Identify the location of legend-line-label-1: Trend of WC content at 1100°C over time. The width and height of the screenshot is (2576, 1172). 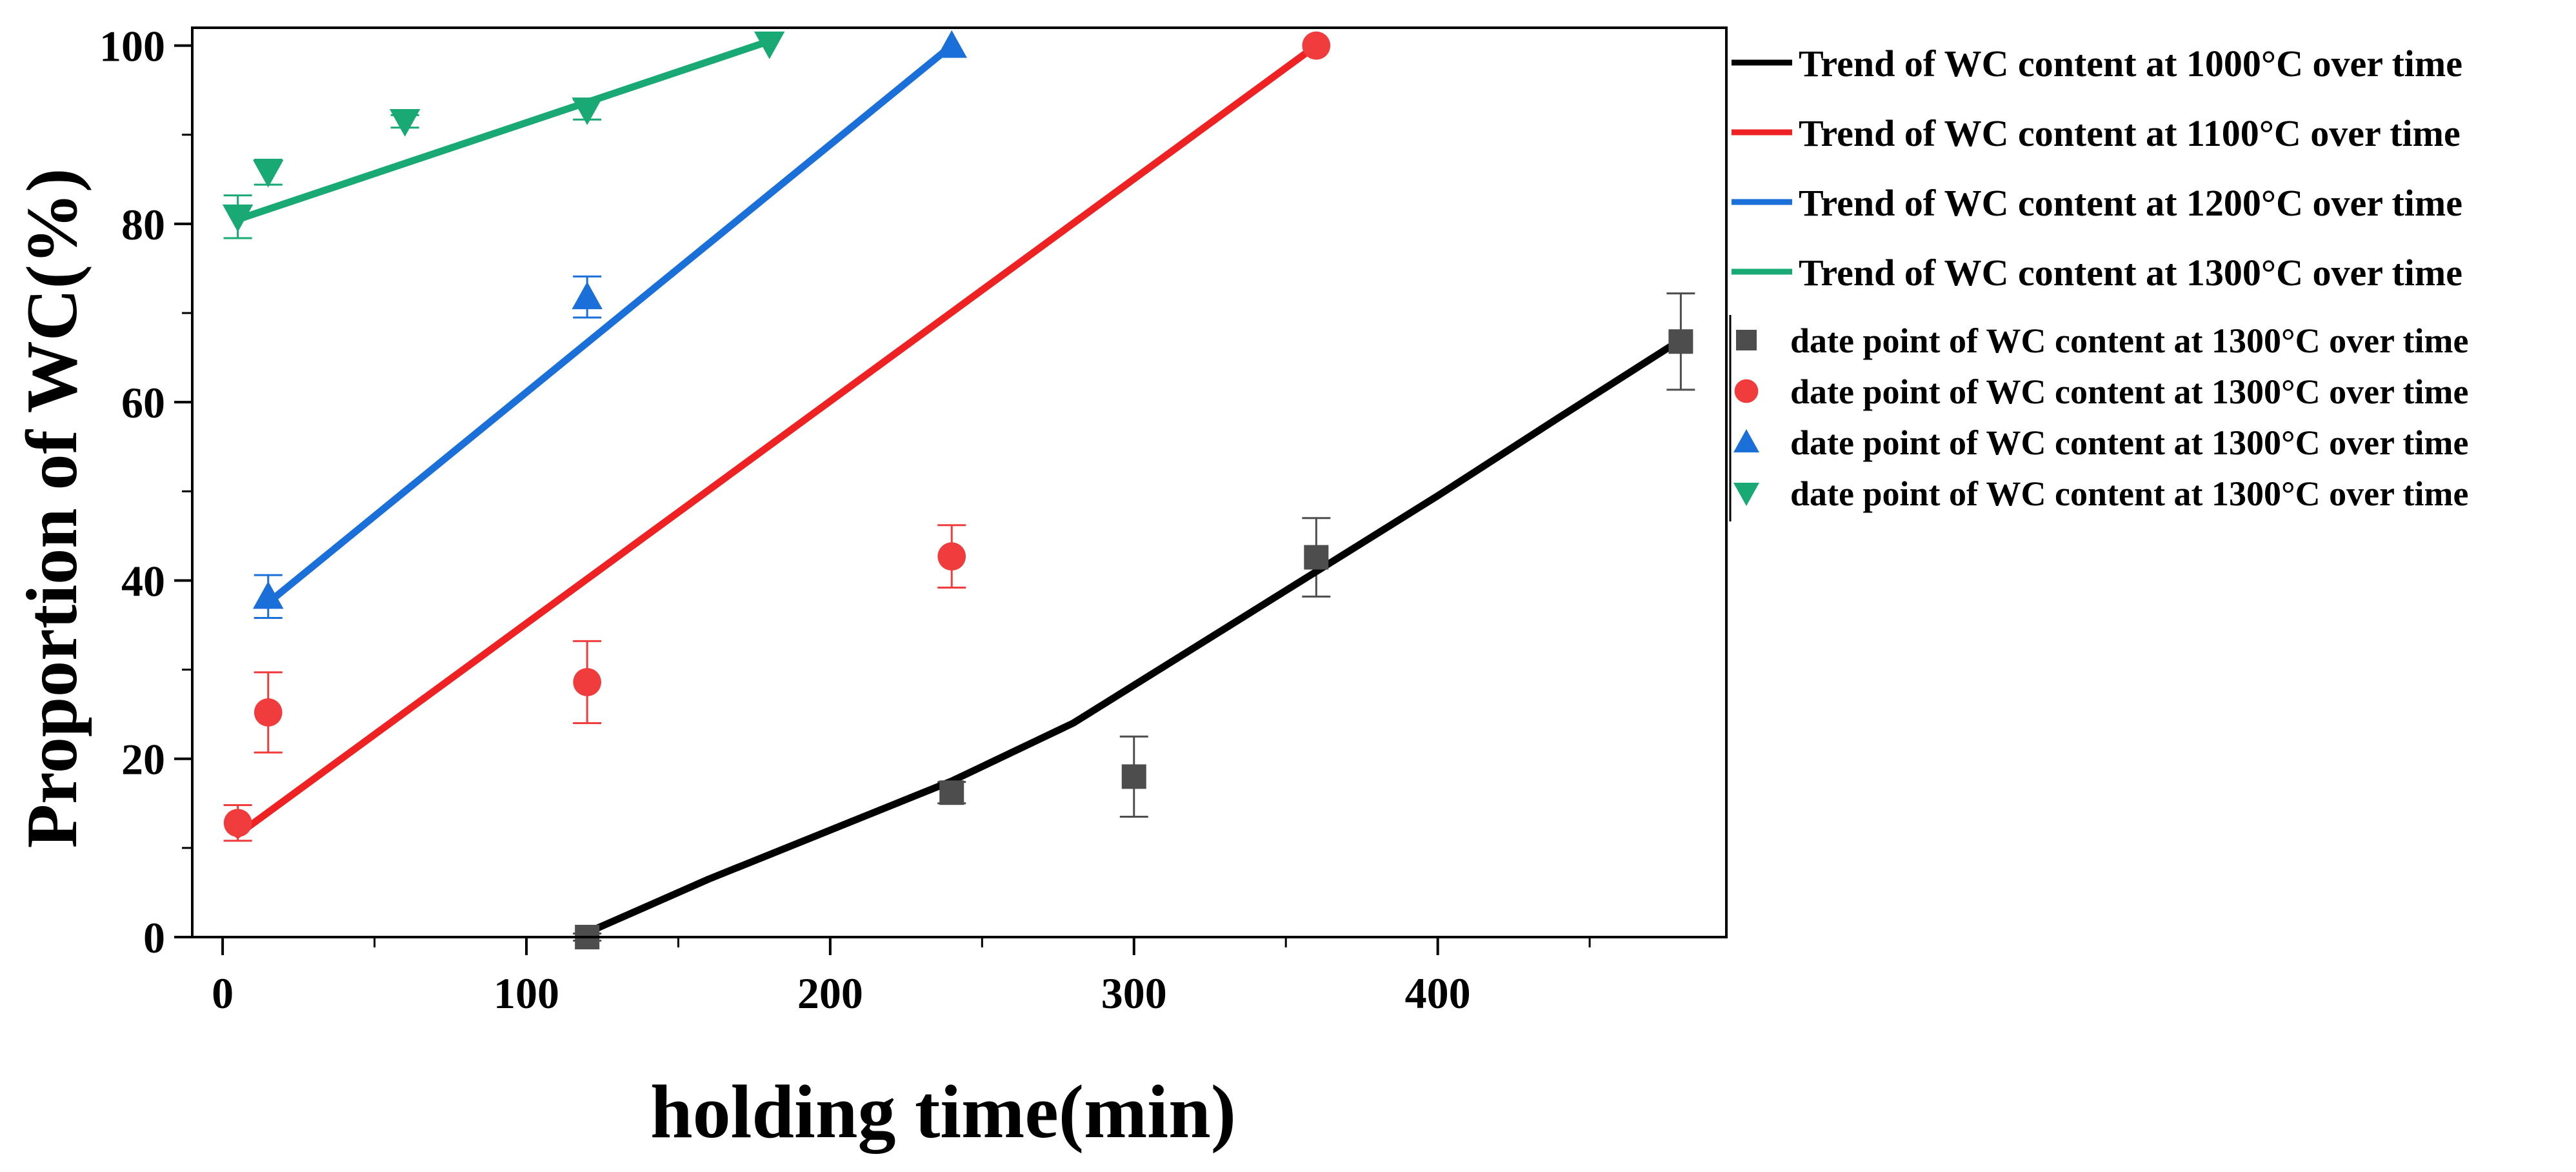
(2130, 133).